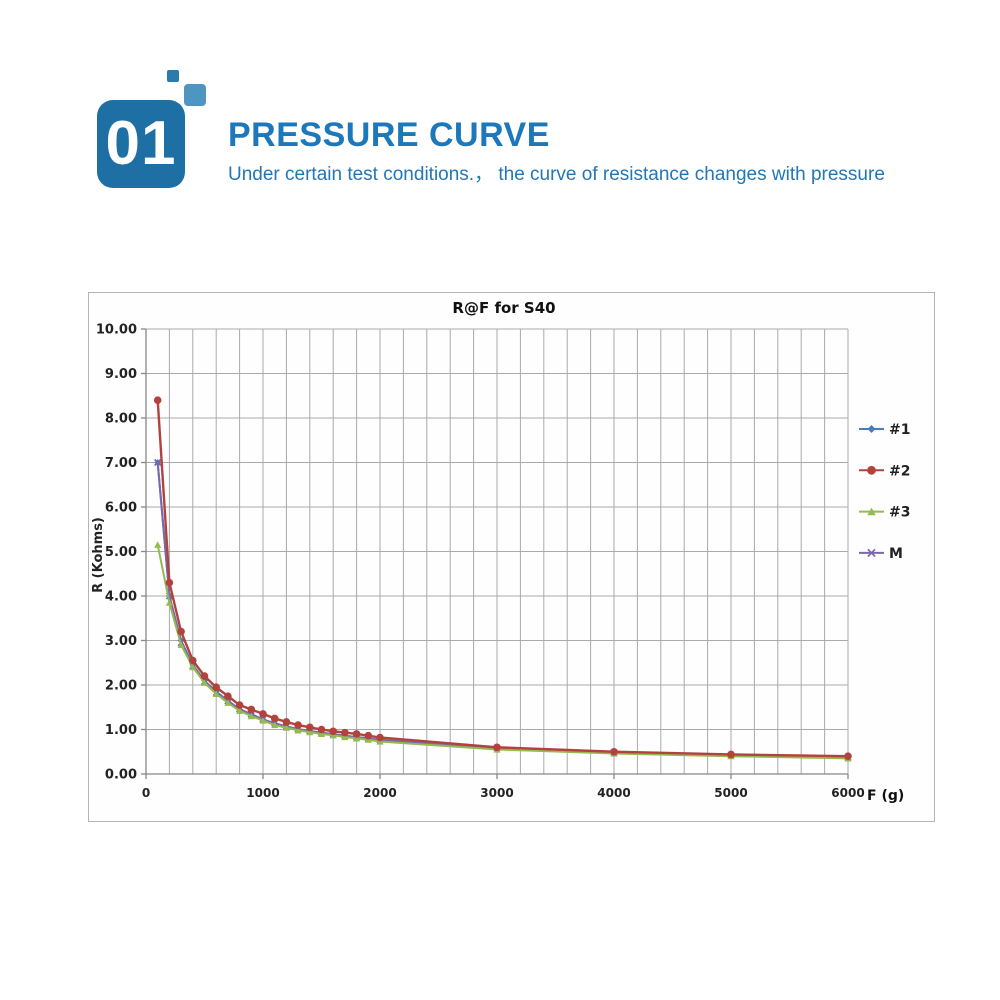 Image resolution: width=1000 pixels, height=1000 pixels. Describe the element at coordinates (899, 513) in the screenshot. I see `legend-label-#3: #3` at that location.